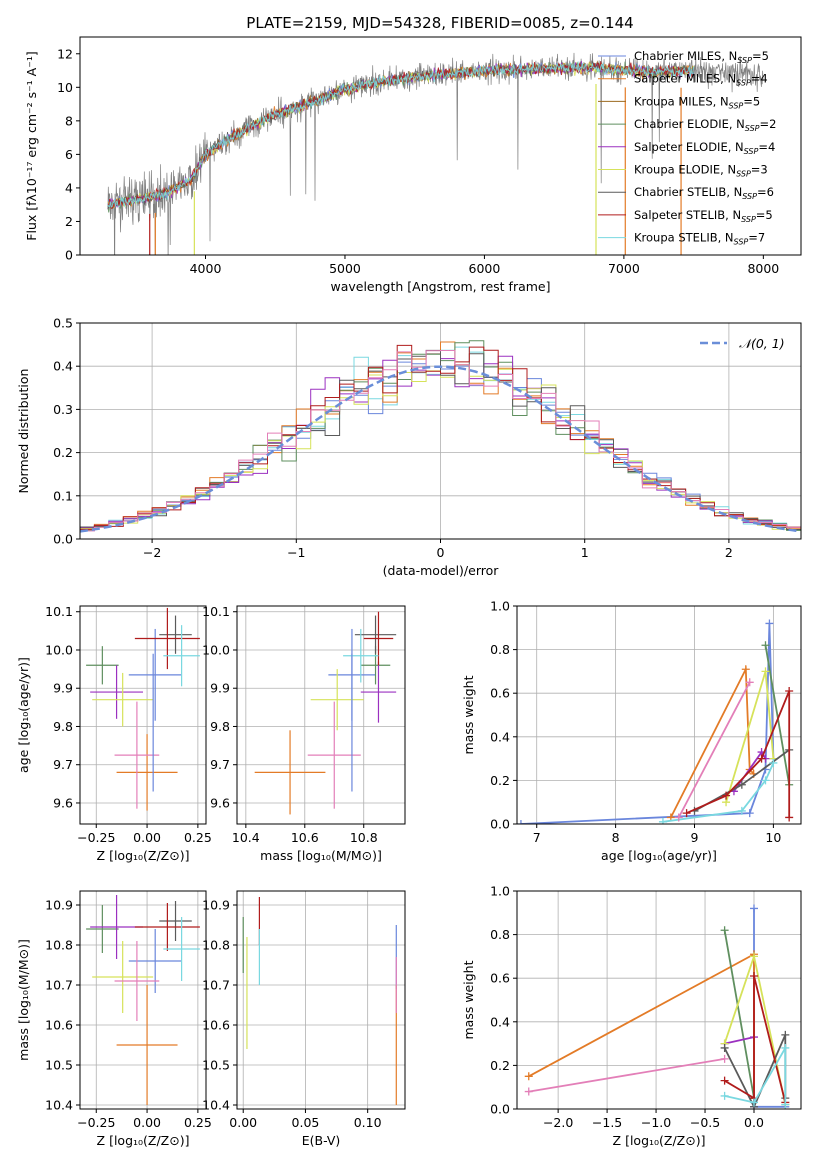  I want to click on y-tick-label: 2, so click(69, 221).